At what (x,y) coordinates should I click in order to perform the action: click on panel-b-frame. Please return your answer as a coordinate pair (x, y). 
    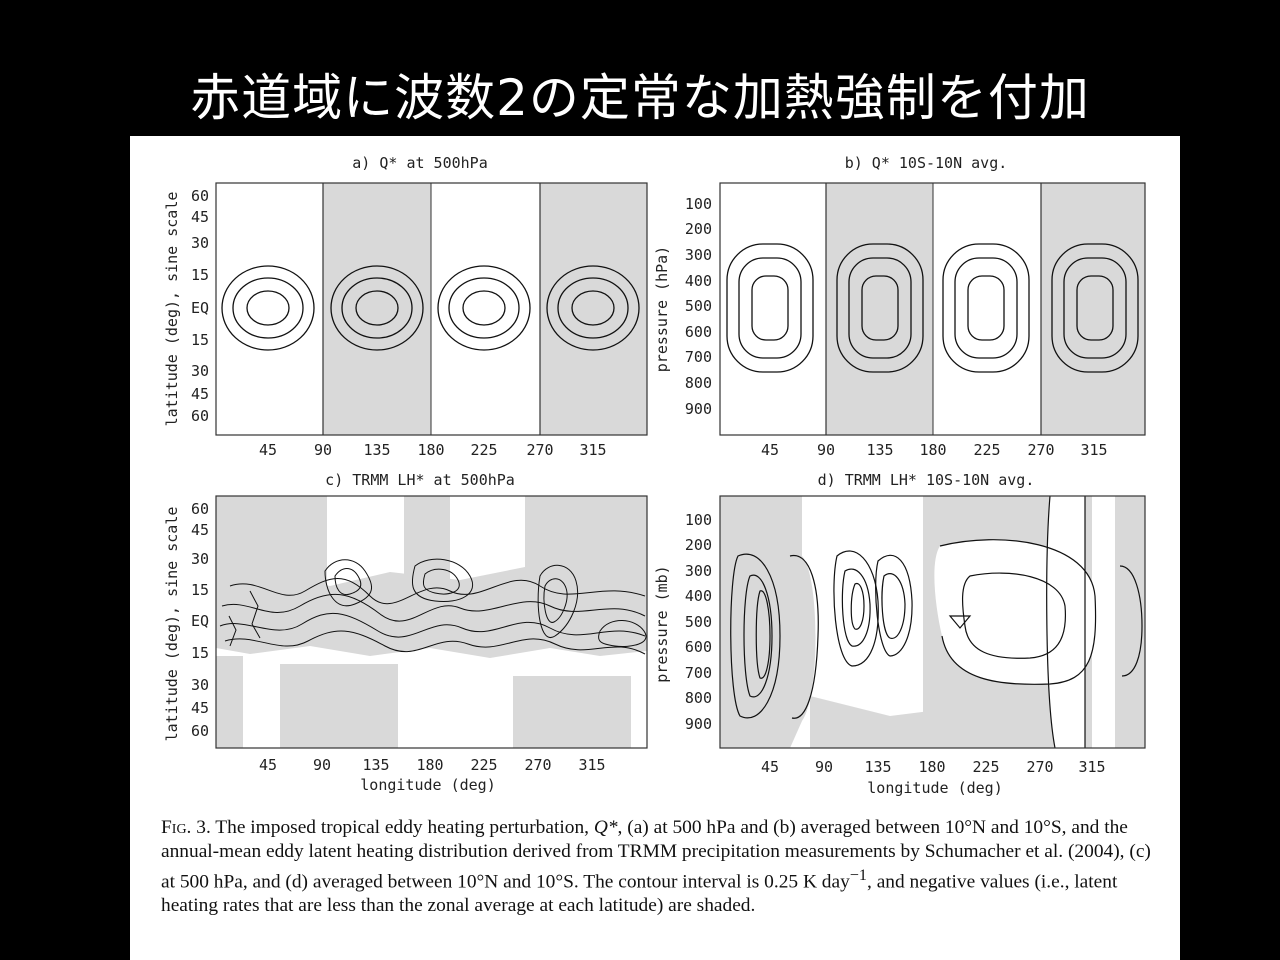
    Looking at the image, I should click on (932, 309).